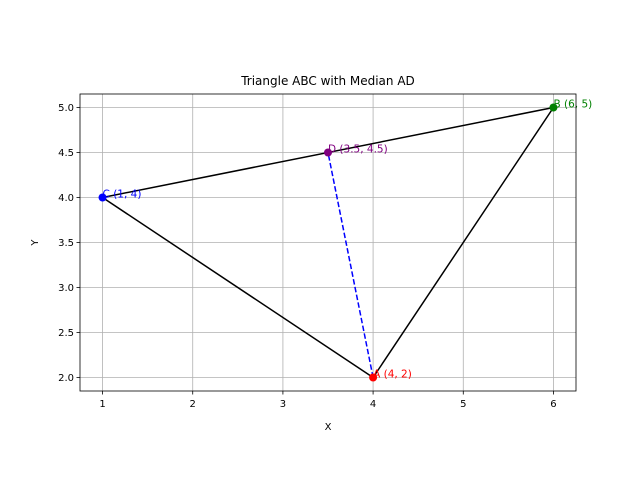 The width and height of the screenshot is (640, 480). I want to click on x-tick-label: 2, so click(193, 404).